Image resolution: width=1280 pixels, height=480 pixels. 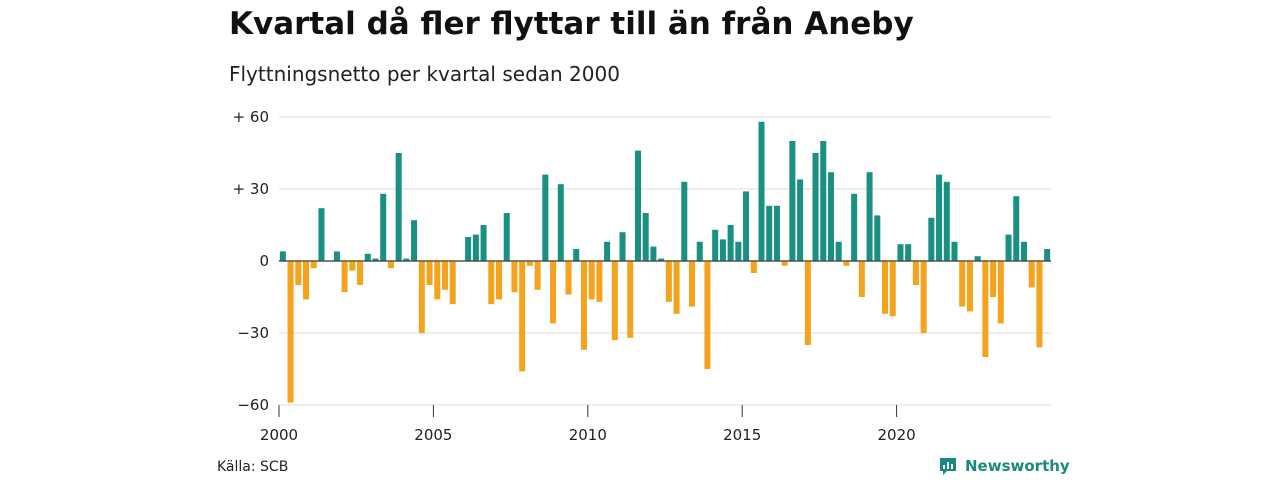 I want to click on y-tick-label: 0, so click(x=264, y=261).